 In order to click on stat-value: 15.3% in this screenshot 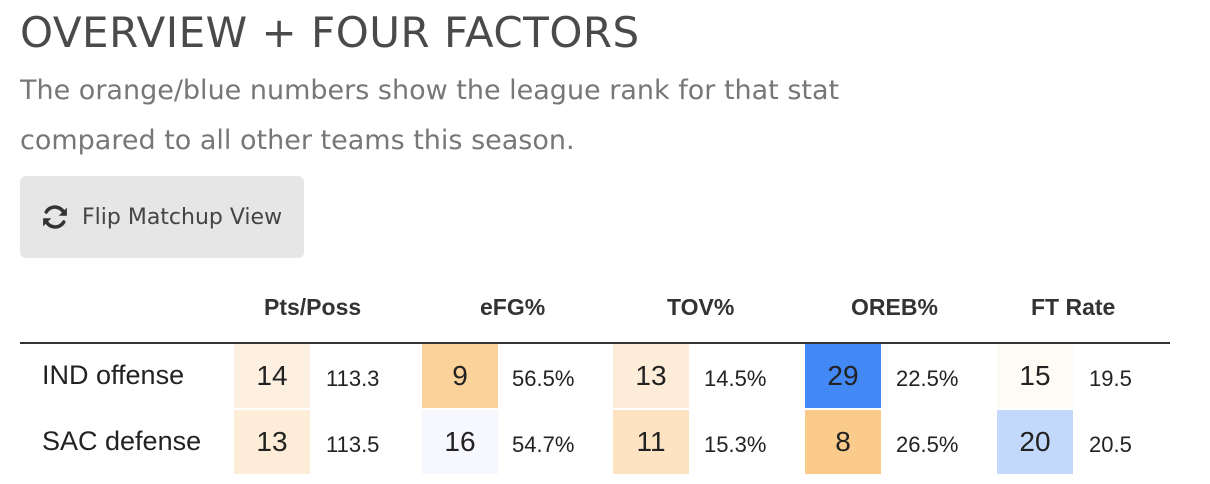, I will do `click(735, 444)`.